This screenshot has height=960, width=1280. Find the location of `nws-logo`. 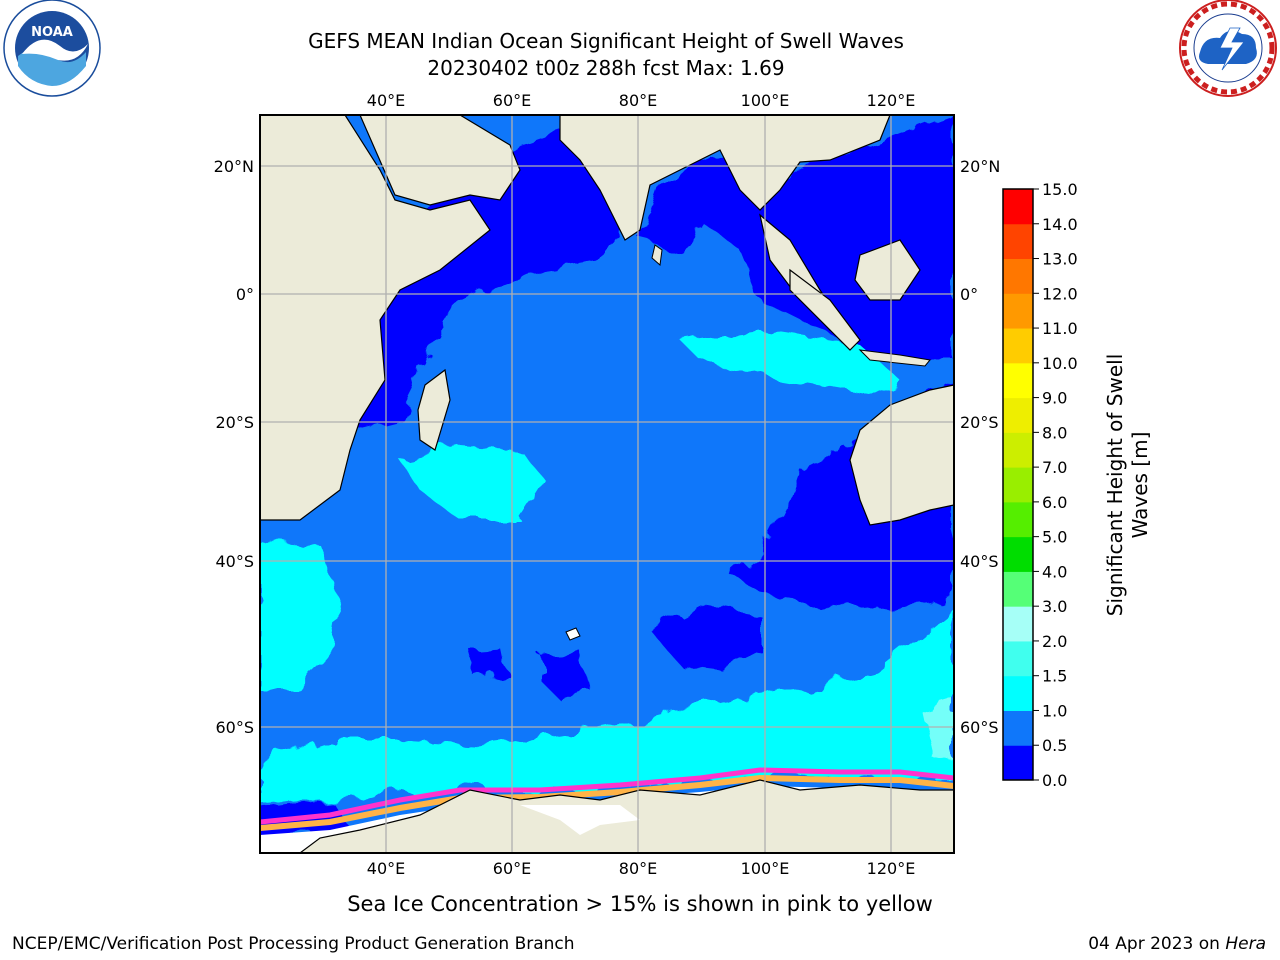

nws-logo is located at coordinates (1228, 48).